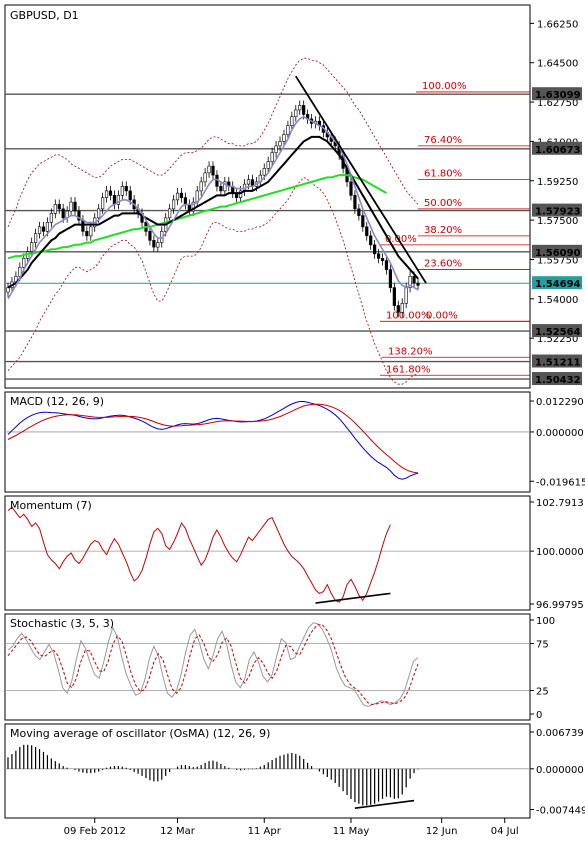  I want to click on current-price-label: 1.54694, so click(558, 284).